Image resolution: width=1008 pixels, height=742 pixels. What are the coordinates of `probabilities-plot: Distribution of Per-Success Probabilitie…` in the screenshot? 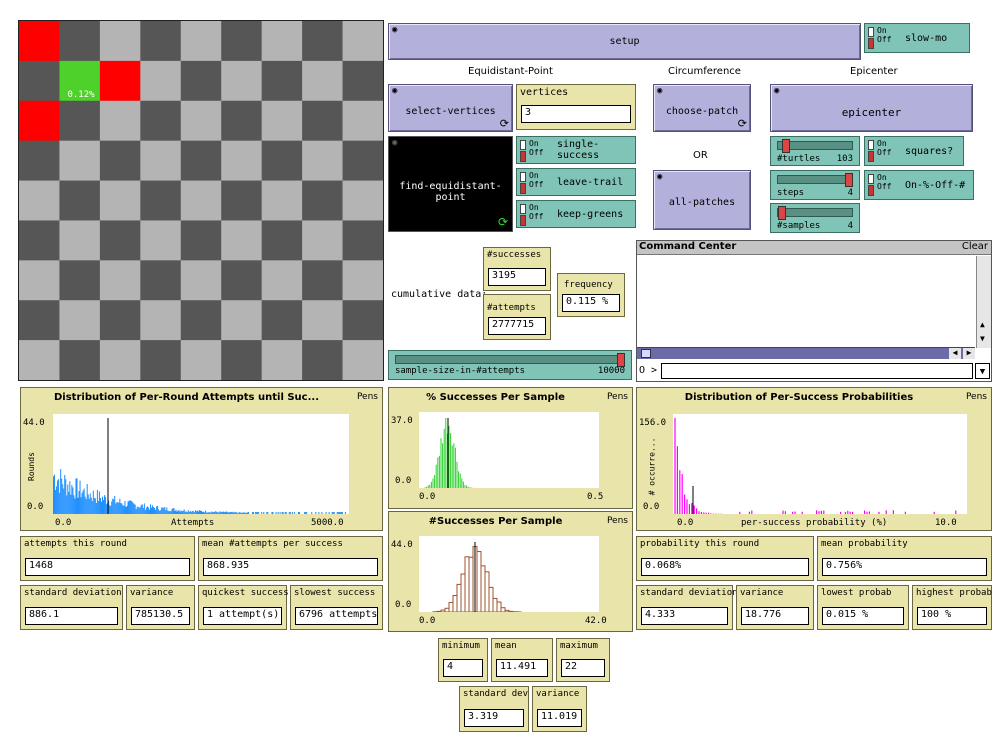 It's located at (814, 459).